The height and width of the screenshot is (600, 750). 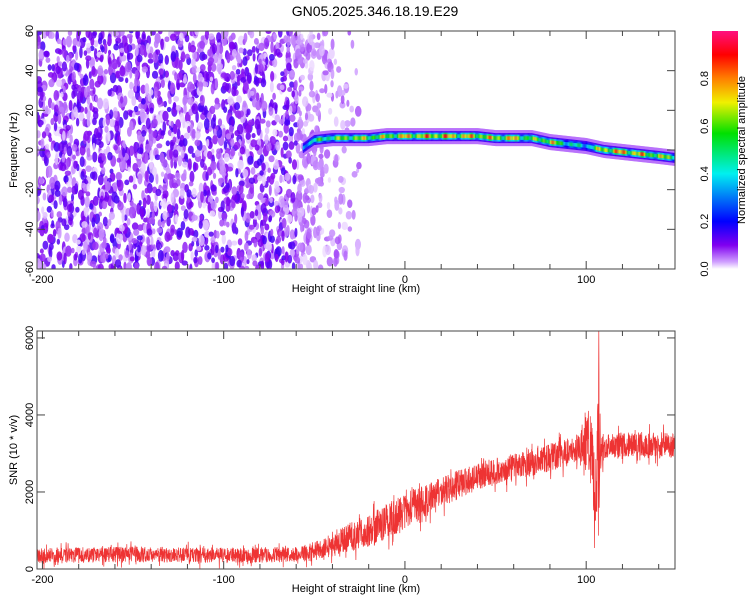 What do you see at coordinates (405, 280) in the screenshot?
I see `x-tick-label: 0` at bounding box center [405, 280].